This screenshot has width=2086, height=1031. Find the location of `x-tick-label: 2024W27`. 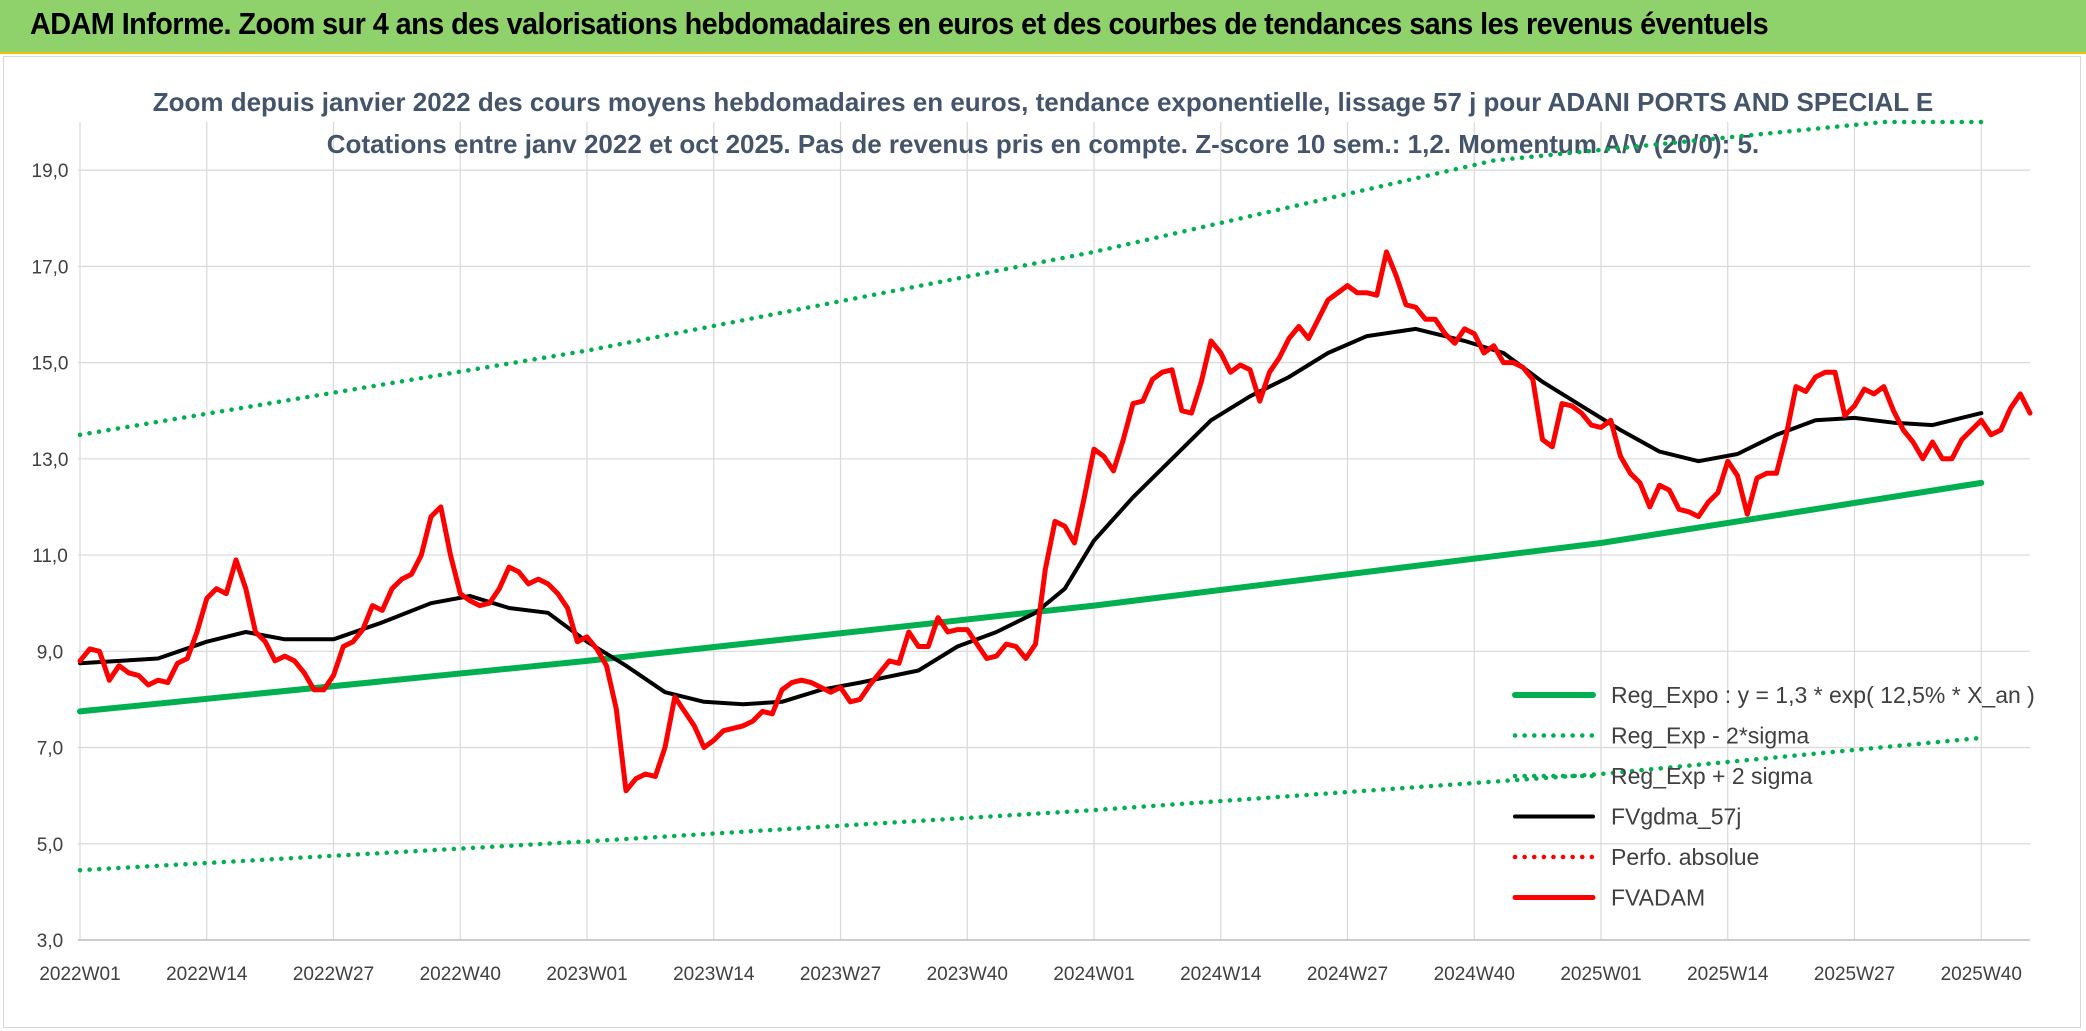

x-tick-label: 2024W27 is located at coordinates (1347, 974).